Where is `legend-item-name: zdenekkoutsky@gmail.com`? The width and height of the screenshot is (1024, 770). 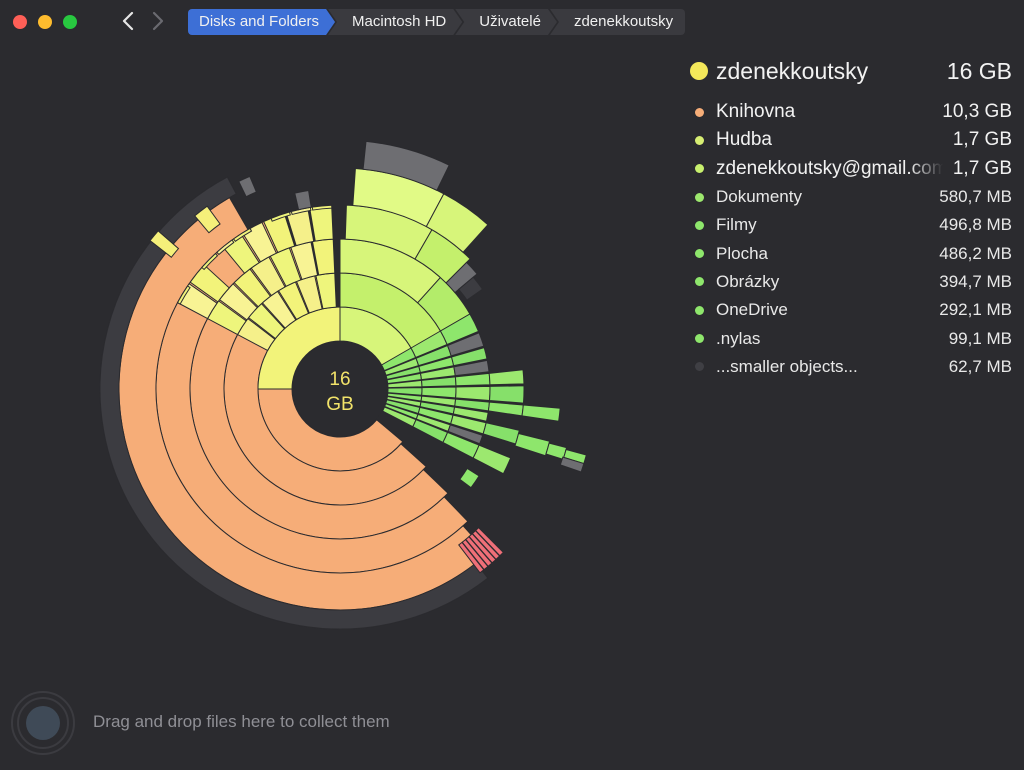 legend-item-name: zdenekkoutsky@gmail.com is located at coordinates (829, 168).